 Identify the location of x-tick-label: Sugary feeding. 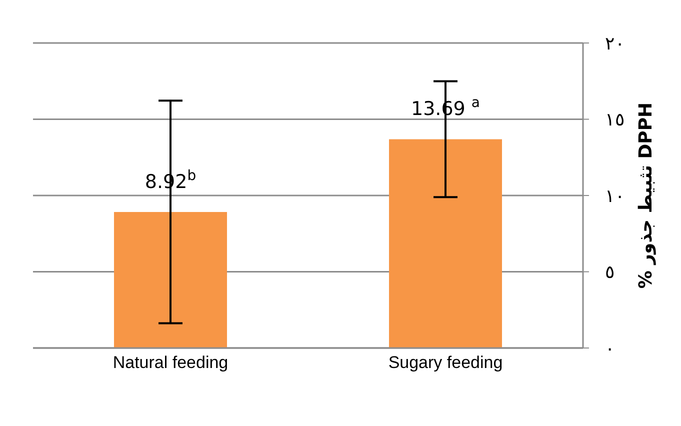
(445, 362).